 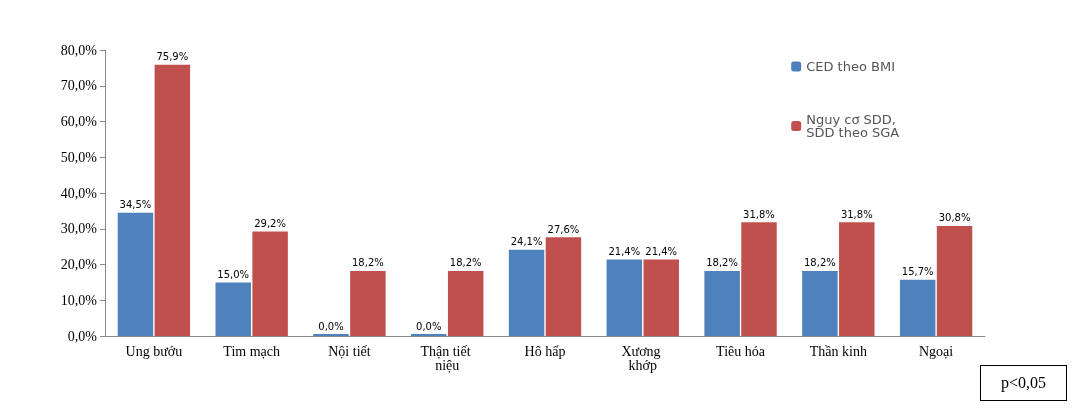 I want to click on y-tick-label: 80,0%, so click(x=79, y=50).